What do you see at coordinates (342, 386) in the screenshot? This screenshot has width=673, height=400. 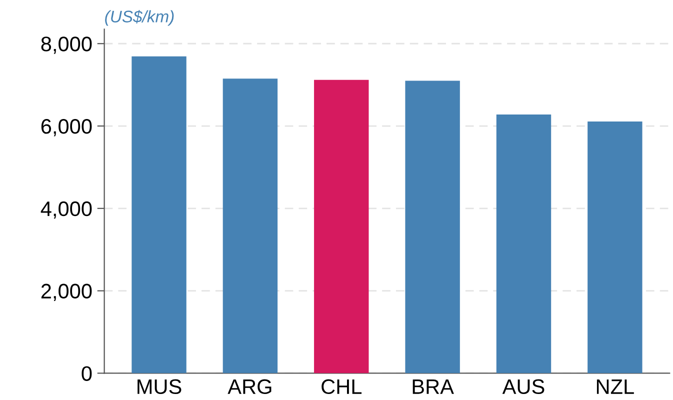 I see `x-tick-label: CHL` at bounding box center [342, 386].